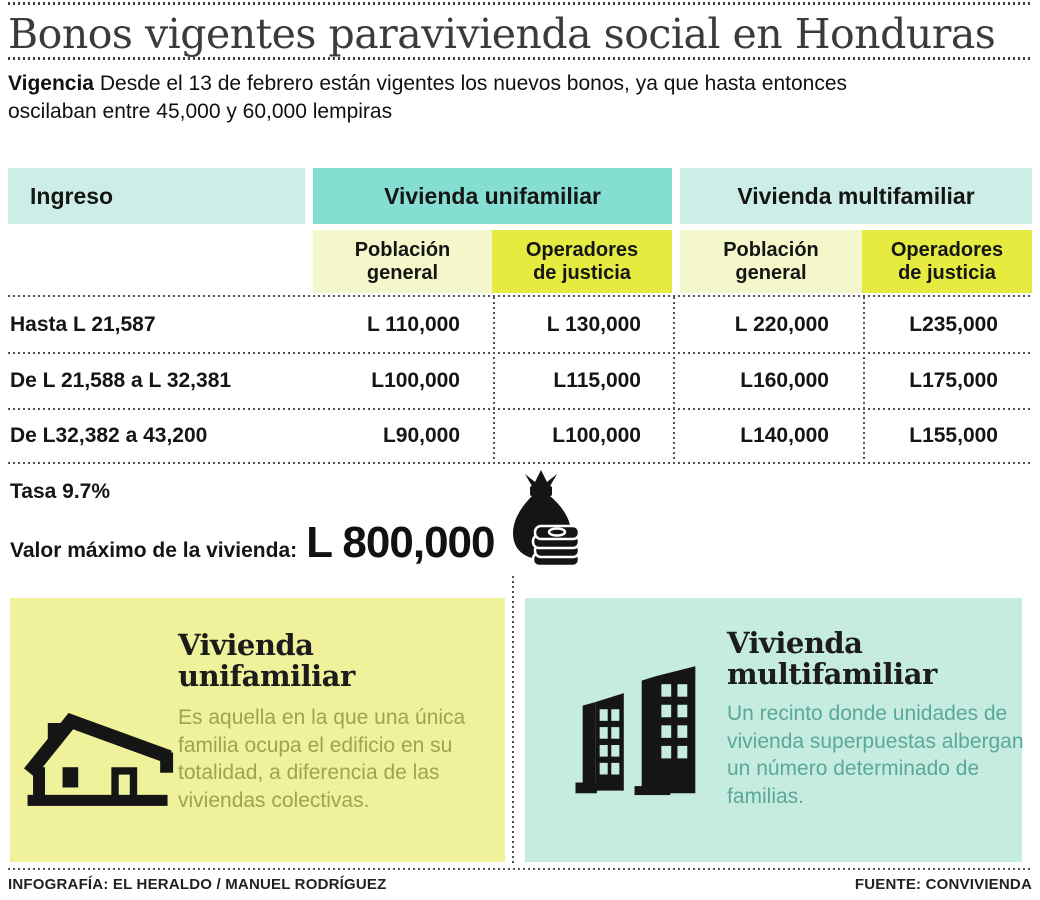  Describe the element at coordinates (109, 435) in the screenshot. I see `row-income: De L32,382 a 43,200` at that location.